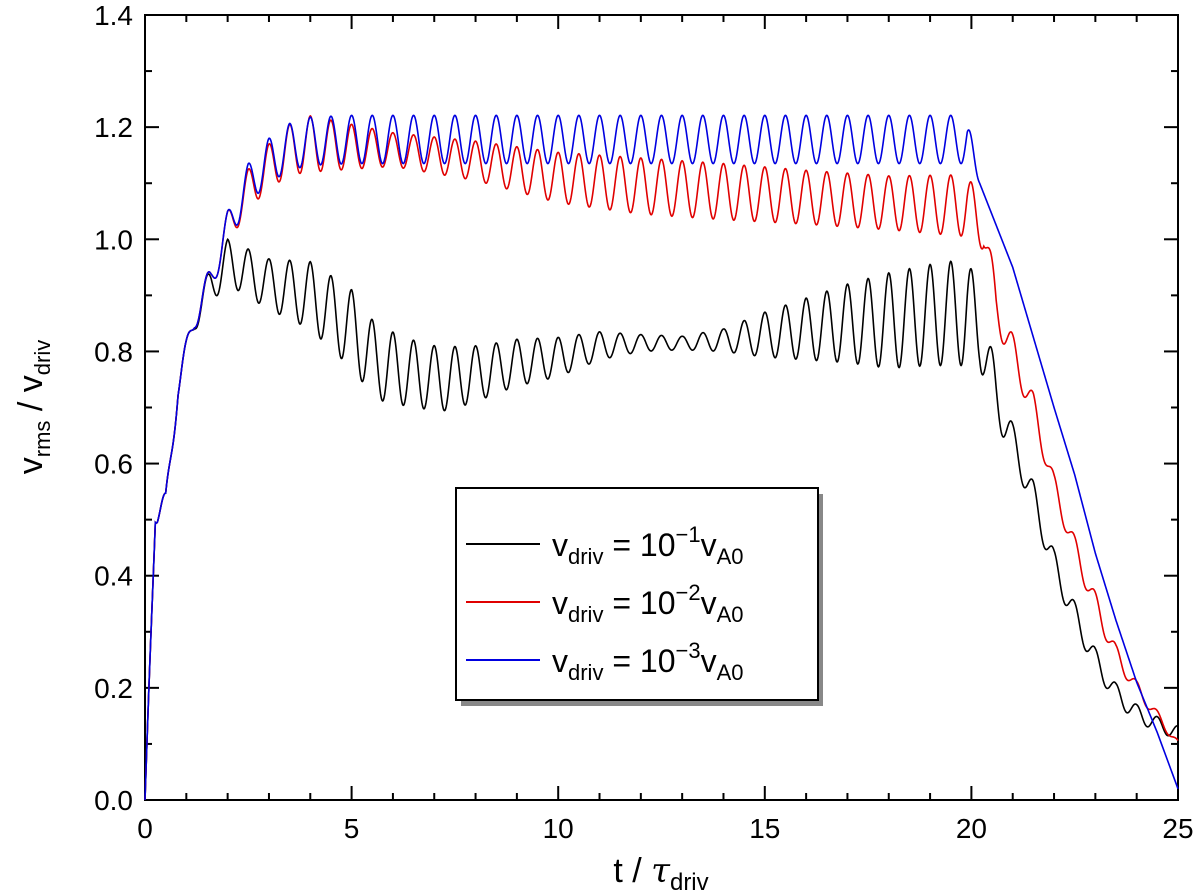 This screenshot has width=1200, height=896. I want to click on y-tick-label: 1.4, so click(113, 15).